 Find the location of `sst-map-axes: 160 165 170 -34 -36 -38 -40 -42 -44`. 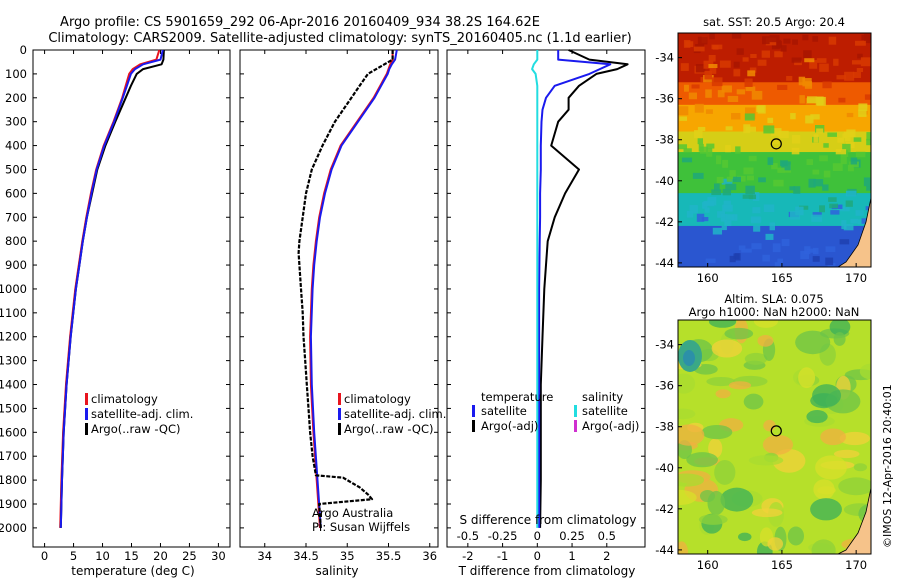

sst-map-axes: 160 165 170 -34 -36 -38 -40 -42 -44 is located at coordinates (761, 168).